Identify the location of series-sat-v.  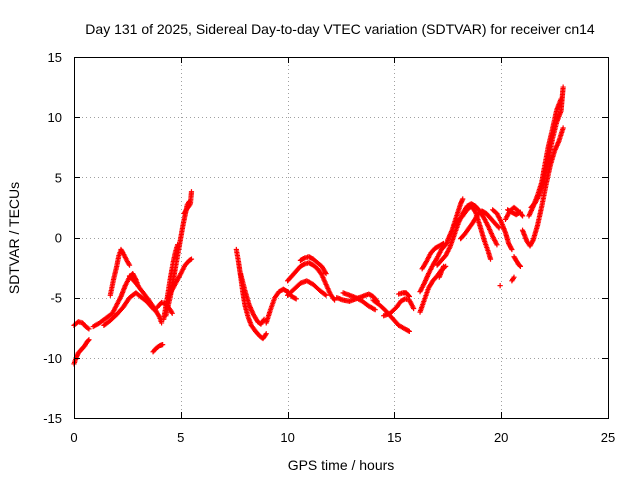
(399, 307).